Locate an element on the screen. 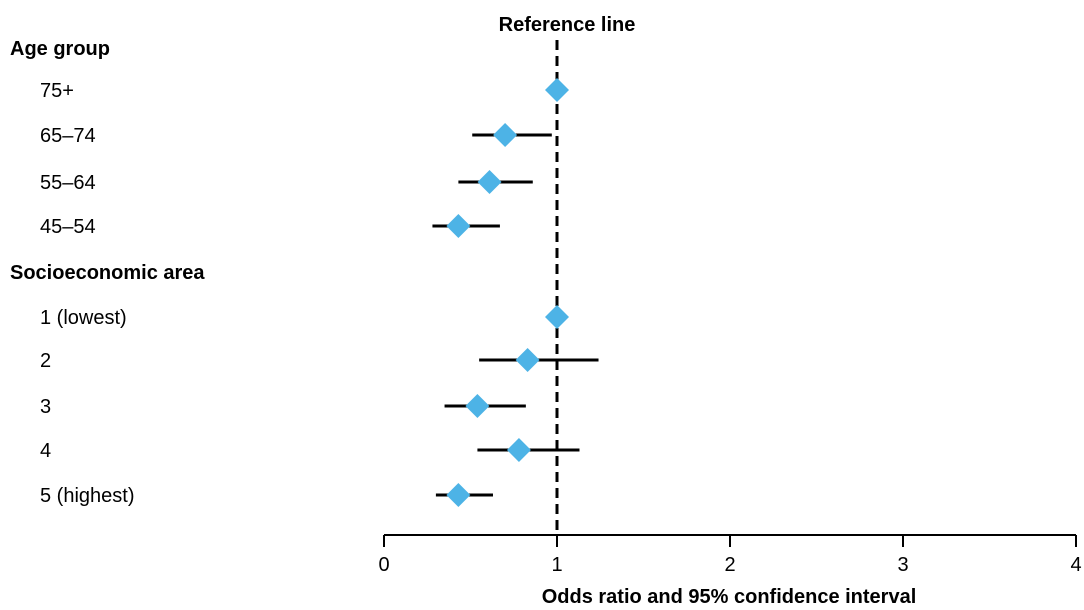 The height and width of the screenshot is (610, 1084). group-heading: Age group is located at coordinates (60, 49).